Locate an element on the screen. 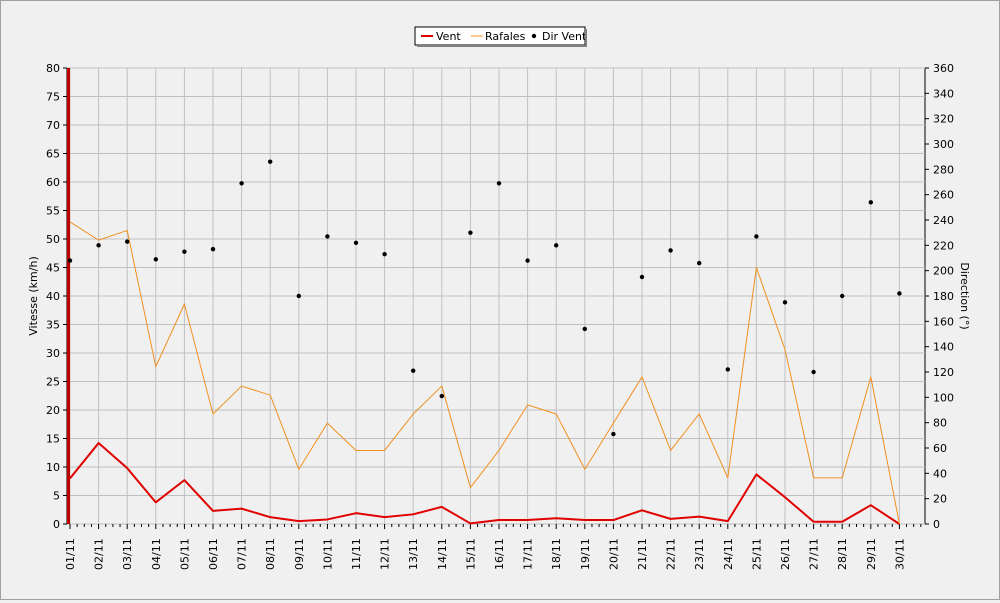 This screenshot has width=1000, height=603. y-tick-label: 50 is located at coordinates (53, 239).